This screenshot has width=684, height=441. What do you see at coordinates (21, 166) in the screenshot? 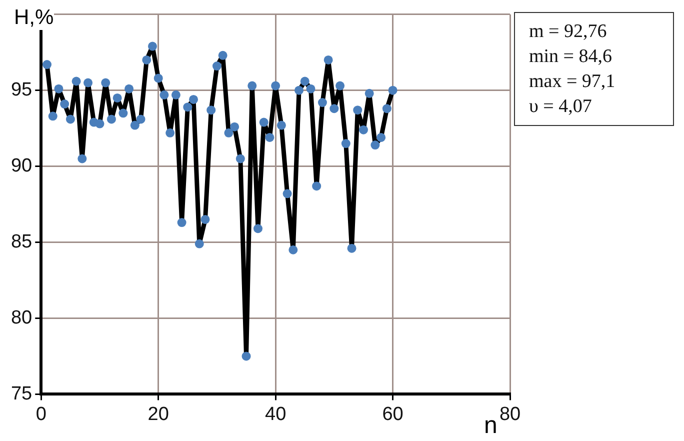
I see `y-tick-label: 90` at bounding box center [21, 166].